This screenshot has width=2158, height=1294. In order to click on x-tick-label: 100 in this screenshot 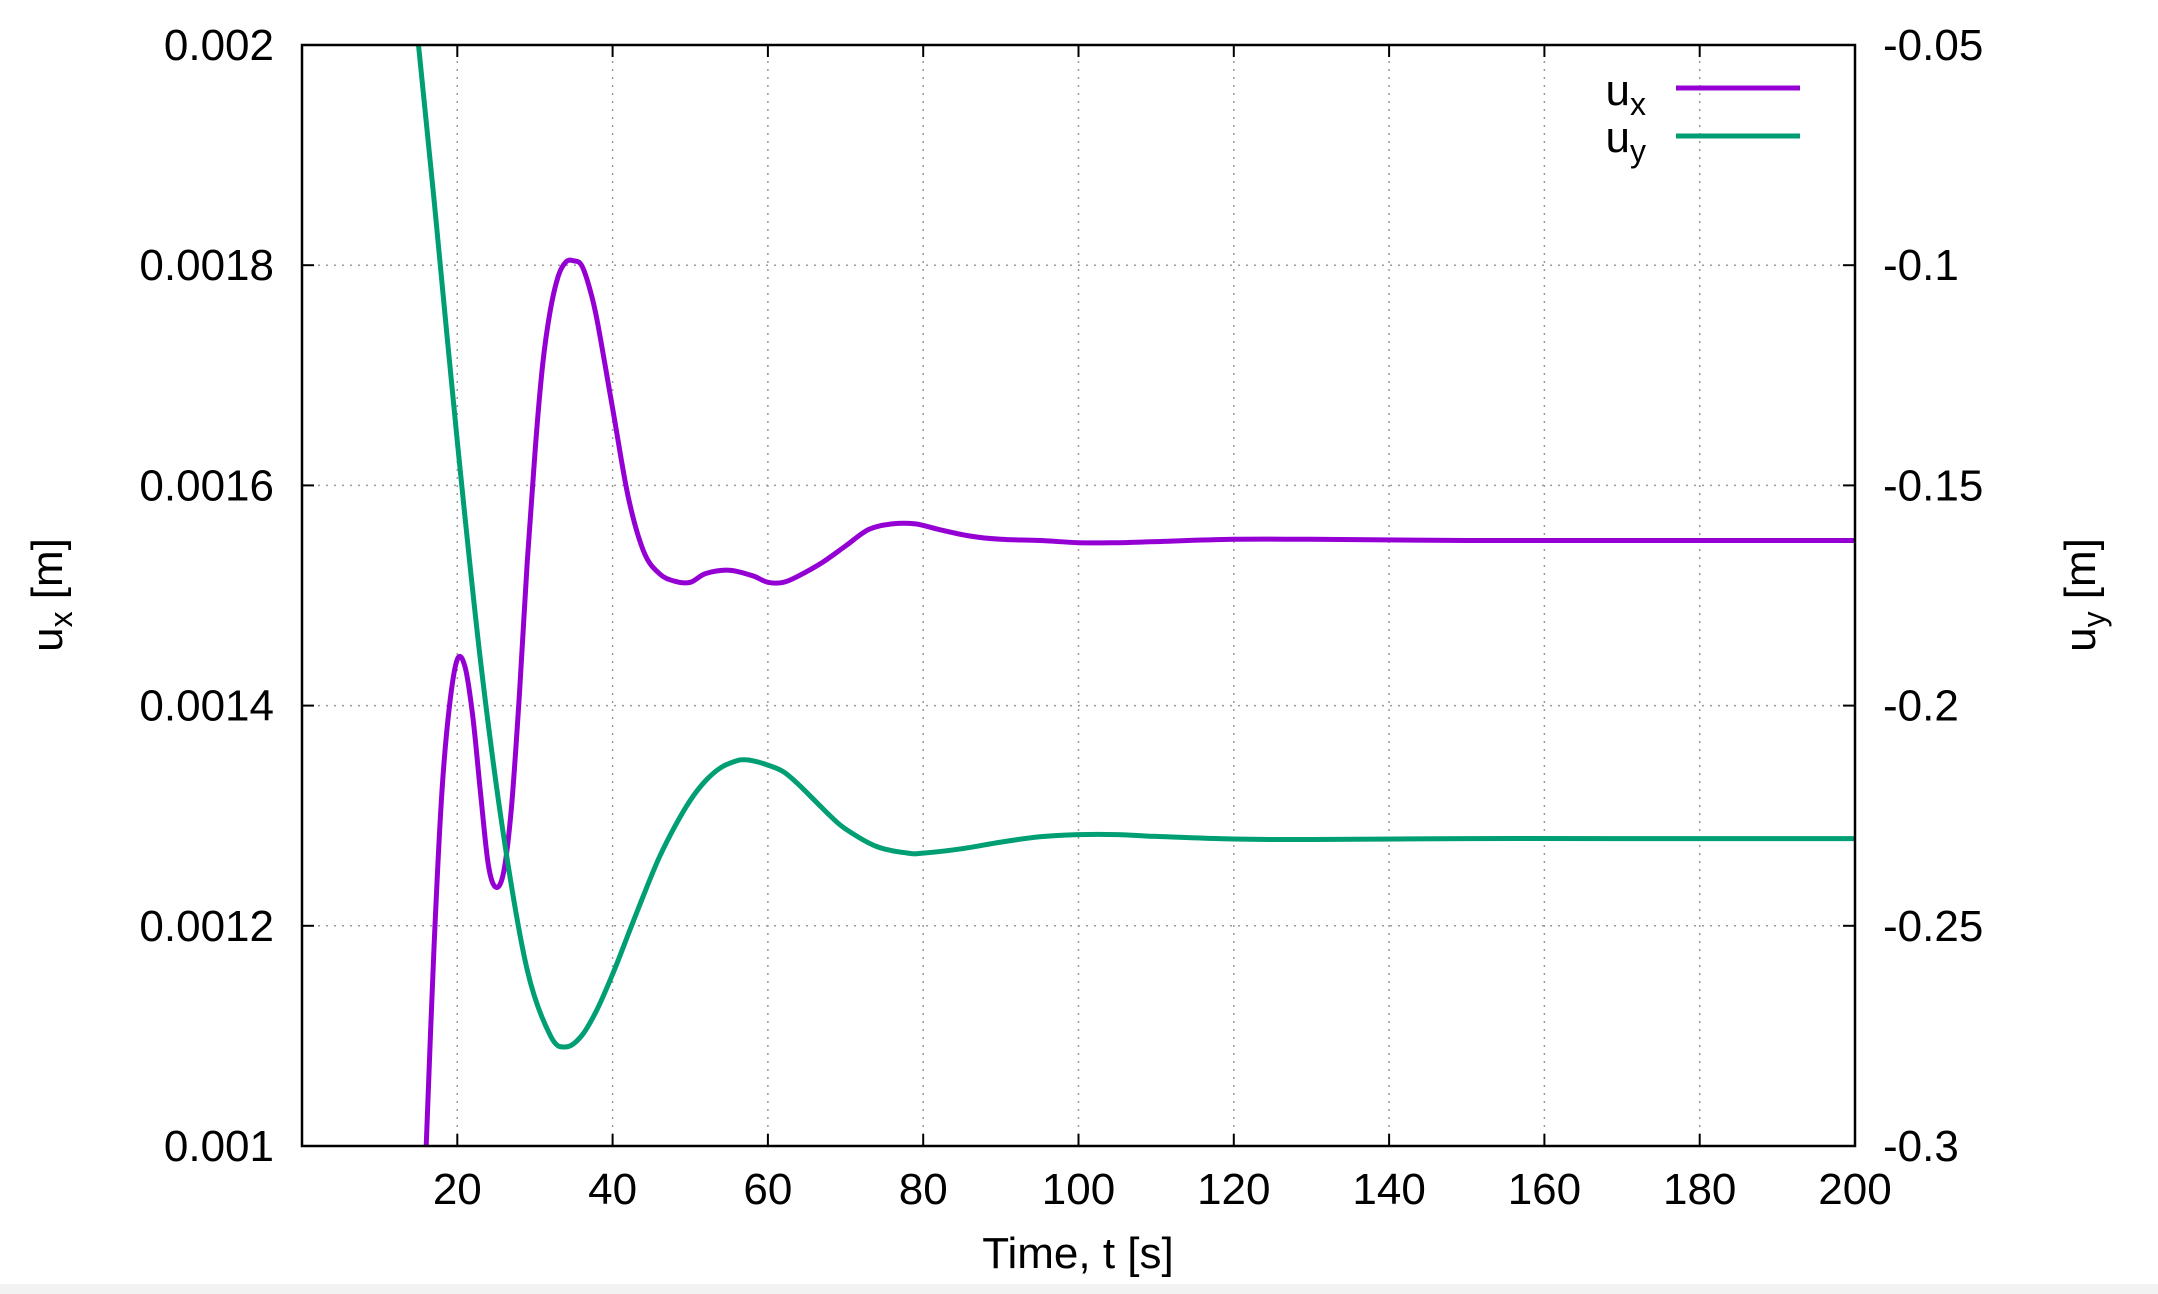, I will do `click(1078, 1189)`.